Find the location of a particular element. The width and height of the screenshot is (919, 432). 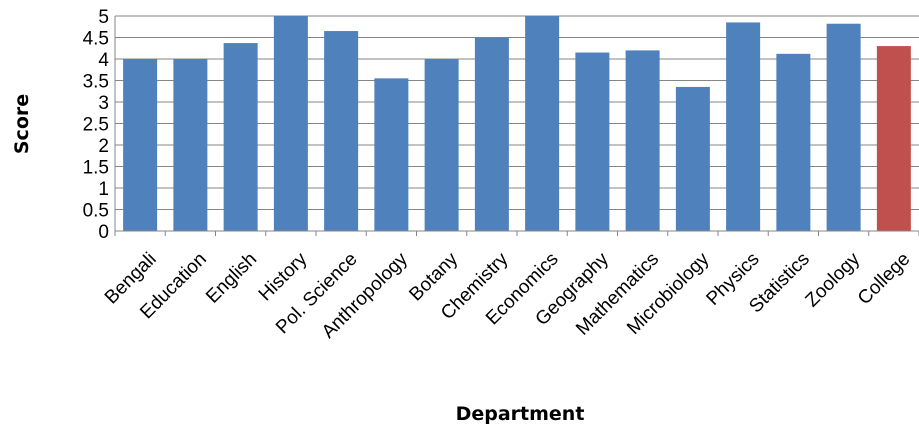

bar-economics is located at coordinates (542, 123).